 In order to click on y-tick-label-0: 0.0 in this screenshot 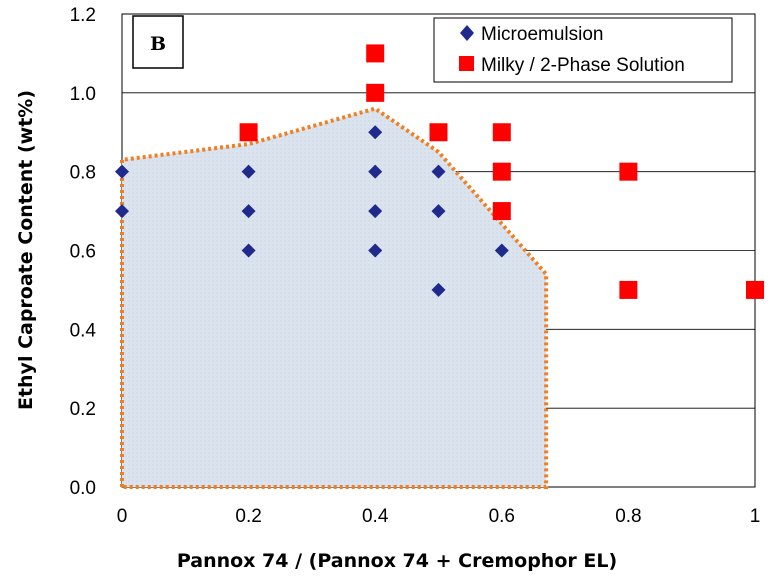, I will do `click(83, 488)`.